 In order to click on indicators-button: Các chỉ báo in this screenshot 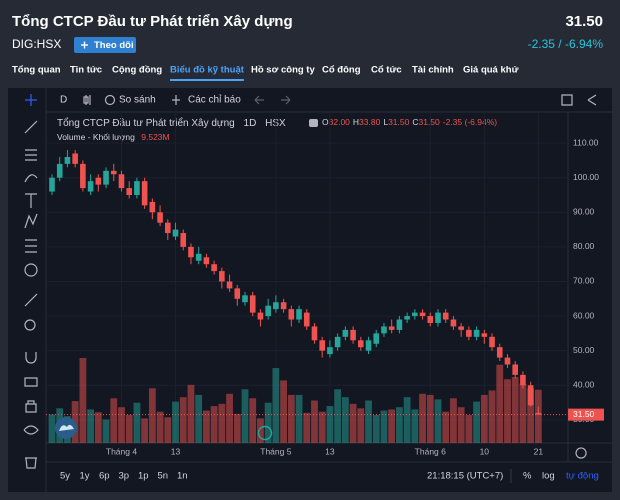, I will do `click(214, 100)`.